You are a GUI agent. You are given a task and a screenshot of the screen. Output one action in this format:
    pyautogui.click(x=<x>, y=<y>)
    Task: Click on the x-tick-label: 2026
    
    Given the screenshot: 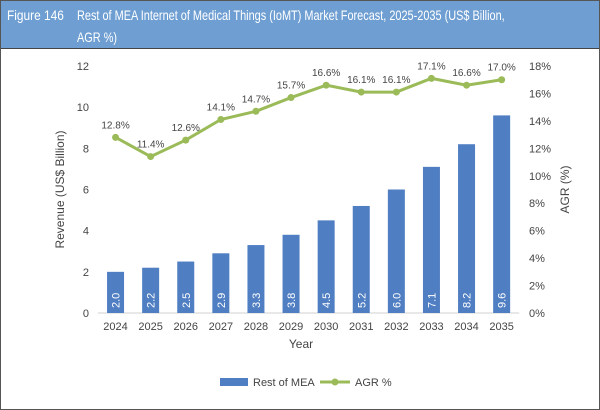 What is the action you would take?
    pyautogui.click(x=186, y=327)
    